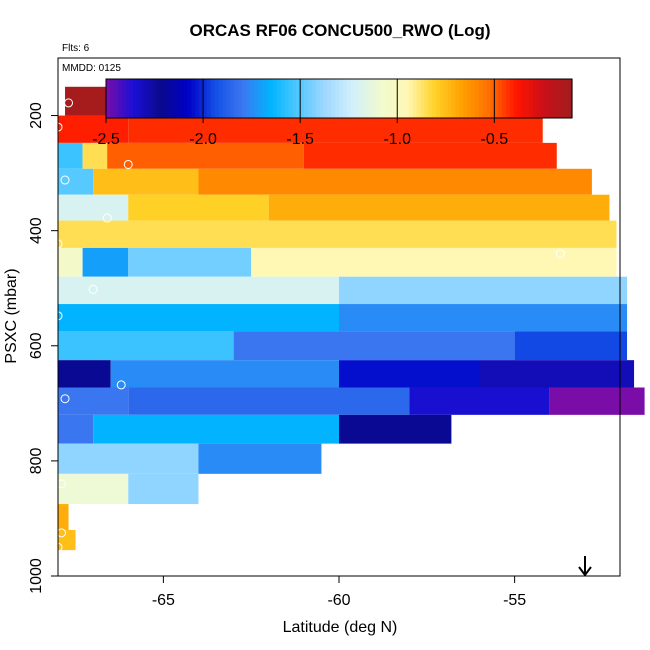 This screenshot has height=650, width=650. What do you see at coordinates (340, 30) in the screenshot?
I see `chart-title: ORCAS RF06 CONCU500_RWO (Log)` at bounding box center [340, 30].